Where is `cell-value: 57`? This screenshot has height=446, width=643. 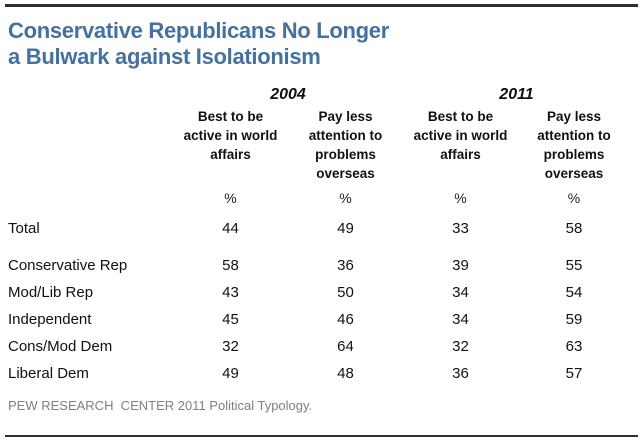
cell-value: 57 is located at coordinates (574, 373).